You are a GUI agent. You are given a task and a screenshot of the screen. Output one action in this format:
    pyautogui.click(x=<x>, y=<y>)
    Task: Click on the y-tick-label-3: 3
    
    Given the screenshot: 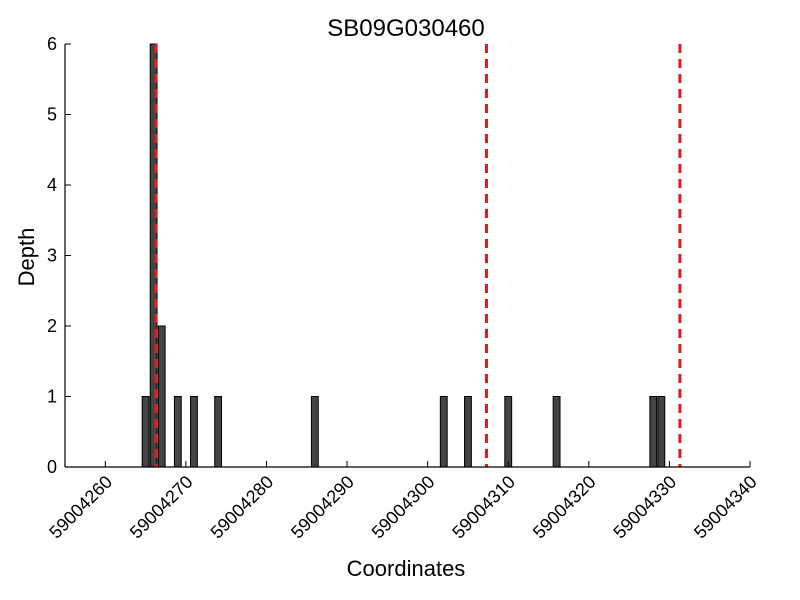 What is the action you would take?
    pyautogui.click(x=52, y=256)
    